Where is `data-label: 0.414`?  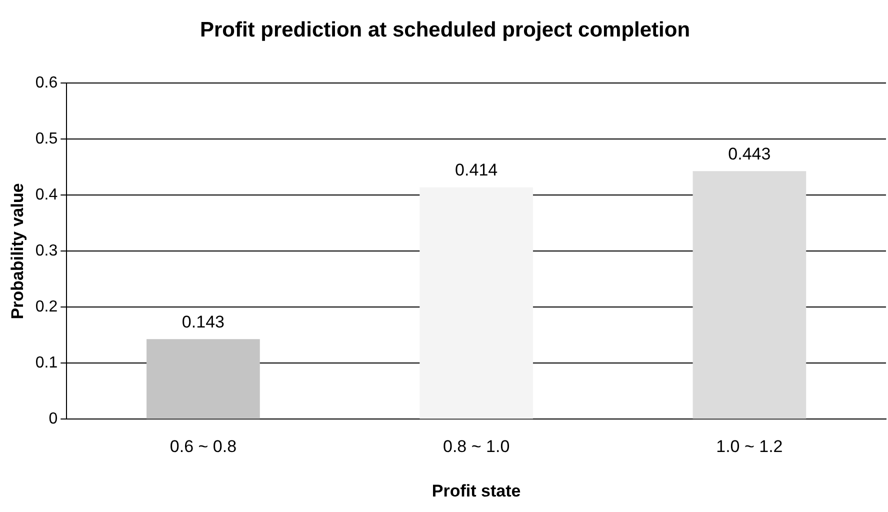 data-label: 0.414 is located at coordinates (476, 170).